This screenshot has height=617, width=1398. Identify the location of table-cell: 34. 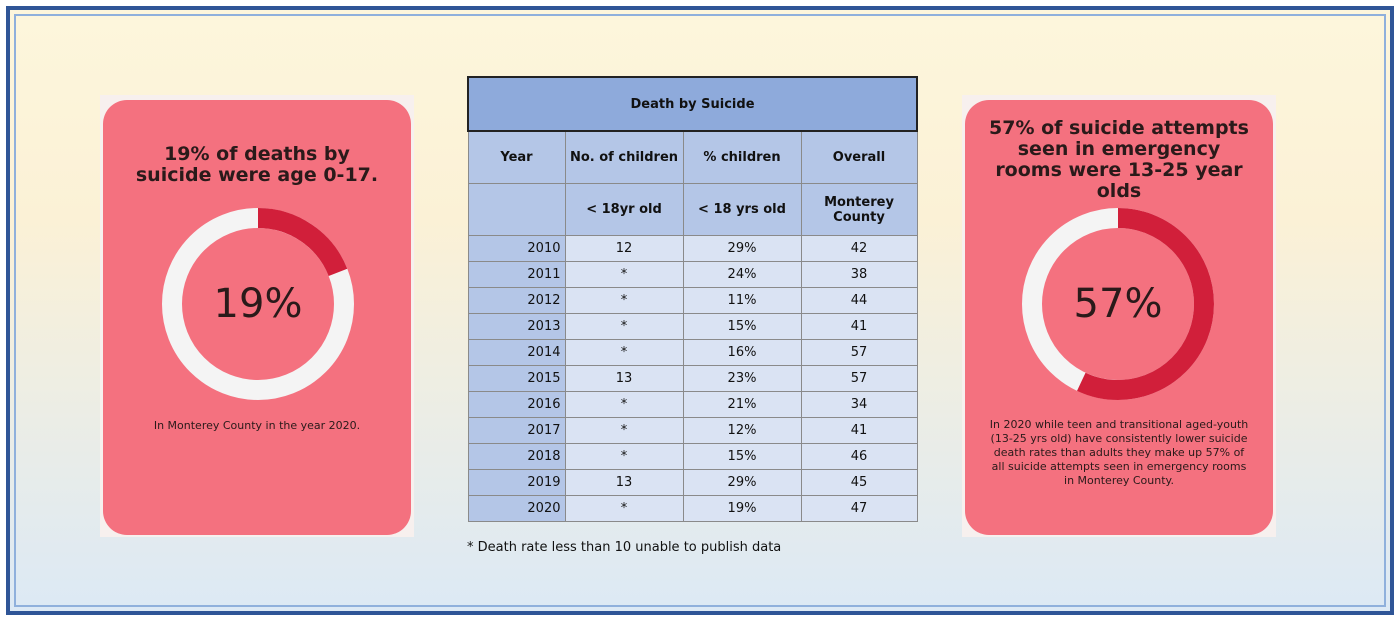
(859, 404).